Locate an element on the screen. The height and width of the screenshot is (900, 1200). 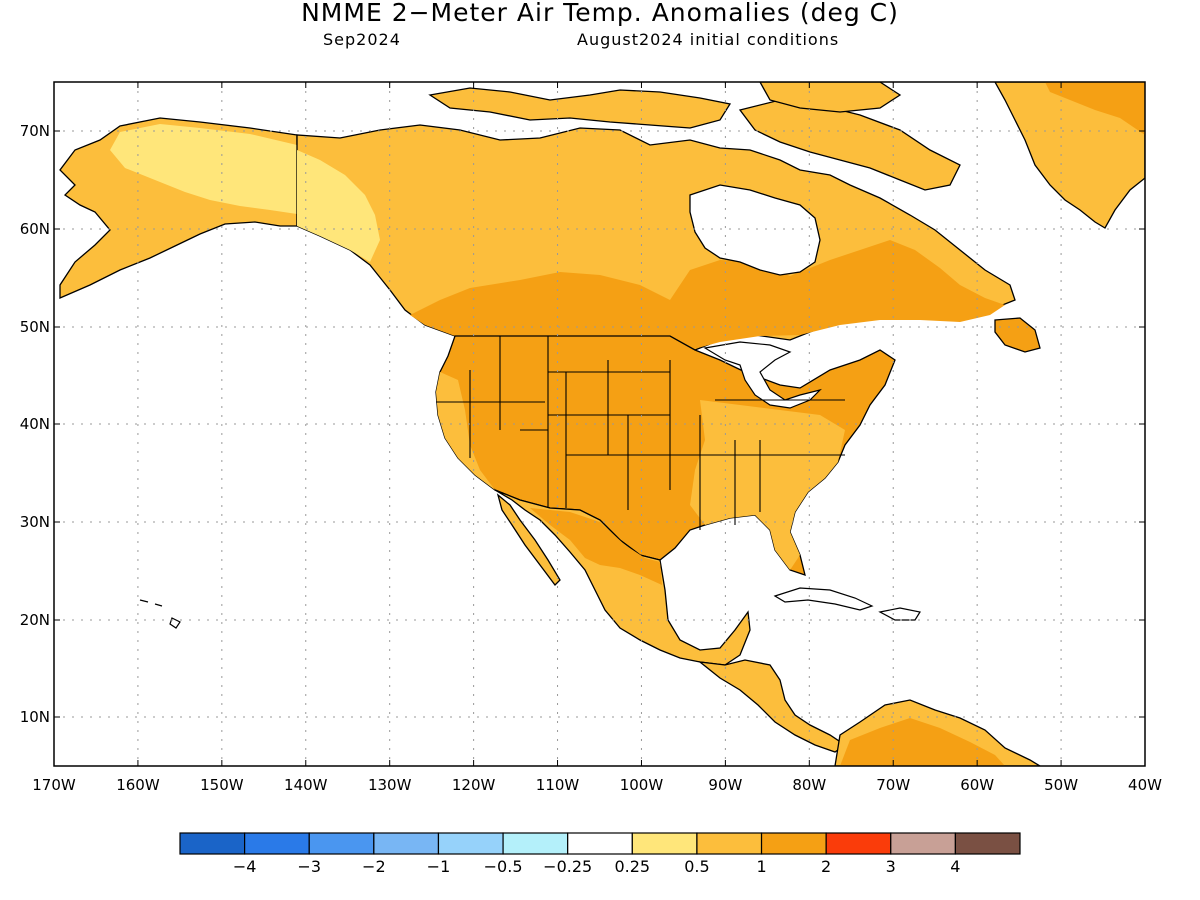
map-title: NMME 2−Meter Air Temp. Anomalies (deg C) is located at coordinates (600, 13).